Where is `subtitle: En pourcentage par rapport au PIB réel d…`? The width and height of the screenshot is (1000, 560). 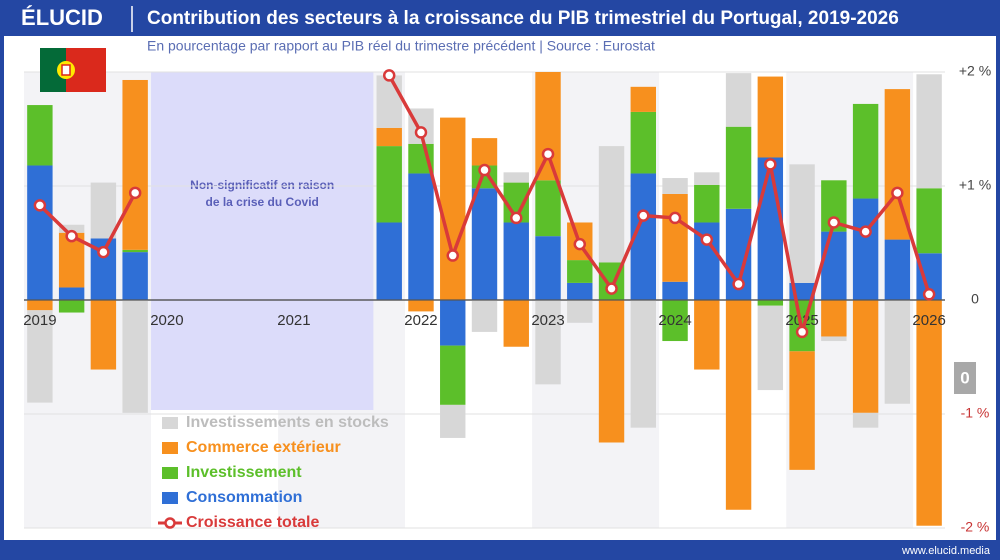
subtitle: En pourcentage par rapport au PIB réel d… is located at coordinates (401, 46).